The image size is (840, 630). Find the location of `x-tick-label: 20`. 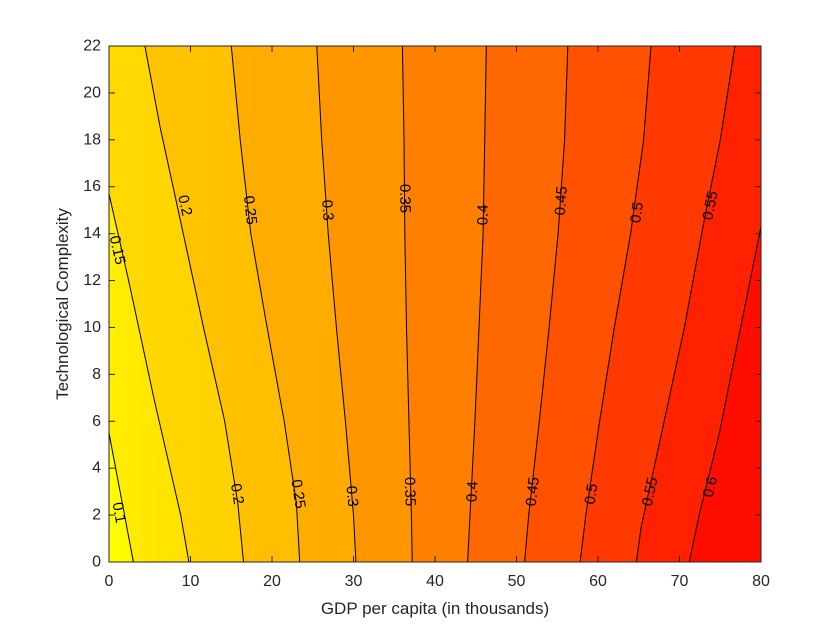

x-tick-label: 20 is located at coordinates (272, 581).